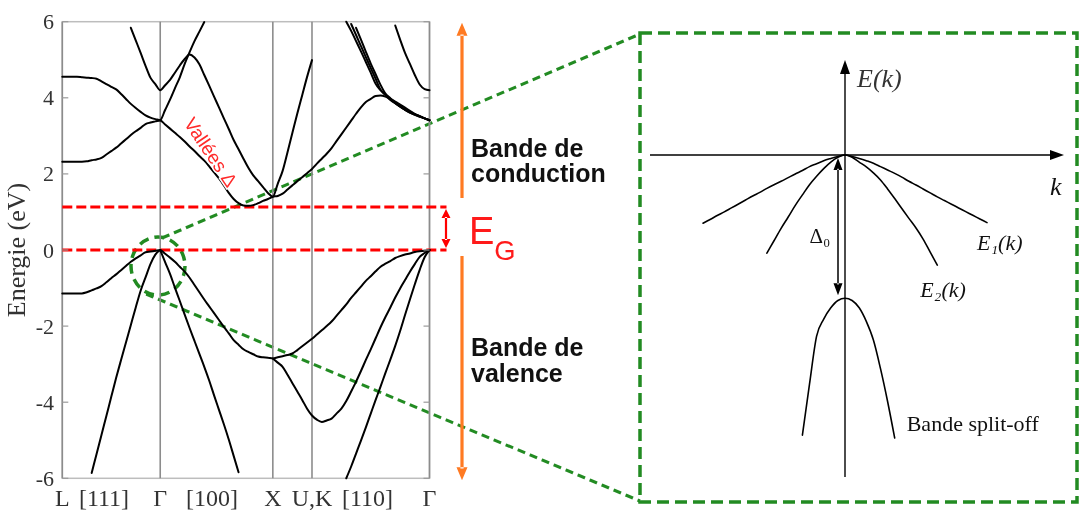 Image resolution: width=1080 pixels, height=515 pixels. I want to click on x-axis-title: k, so click(1056, 186).